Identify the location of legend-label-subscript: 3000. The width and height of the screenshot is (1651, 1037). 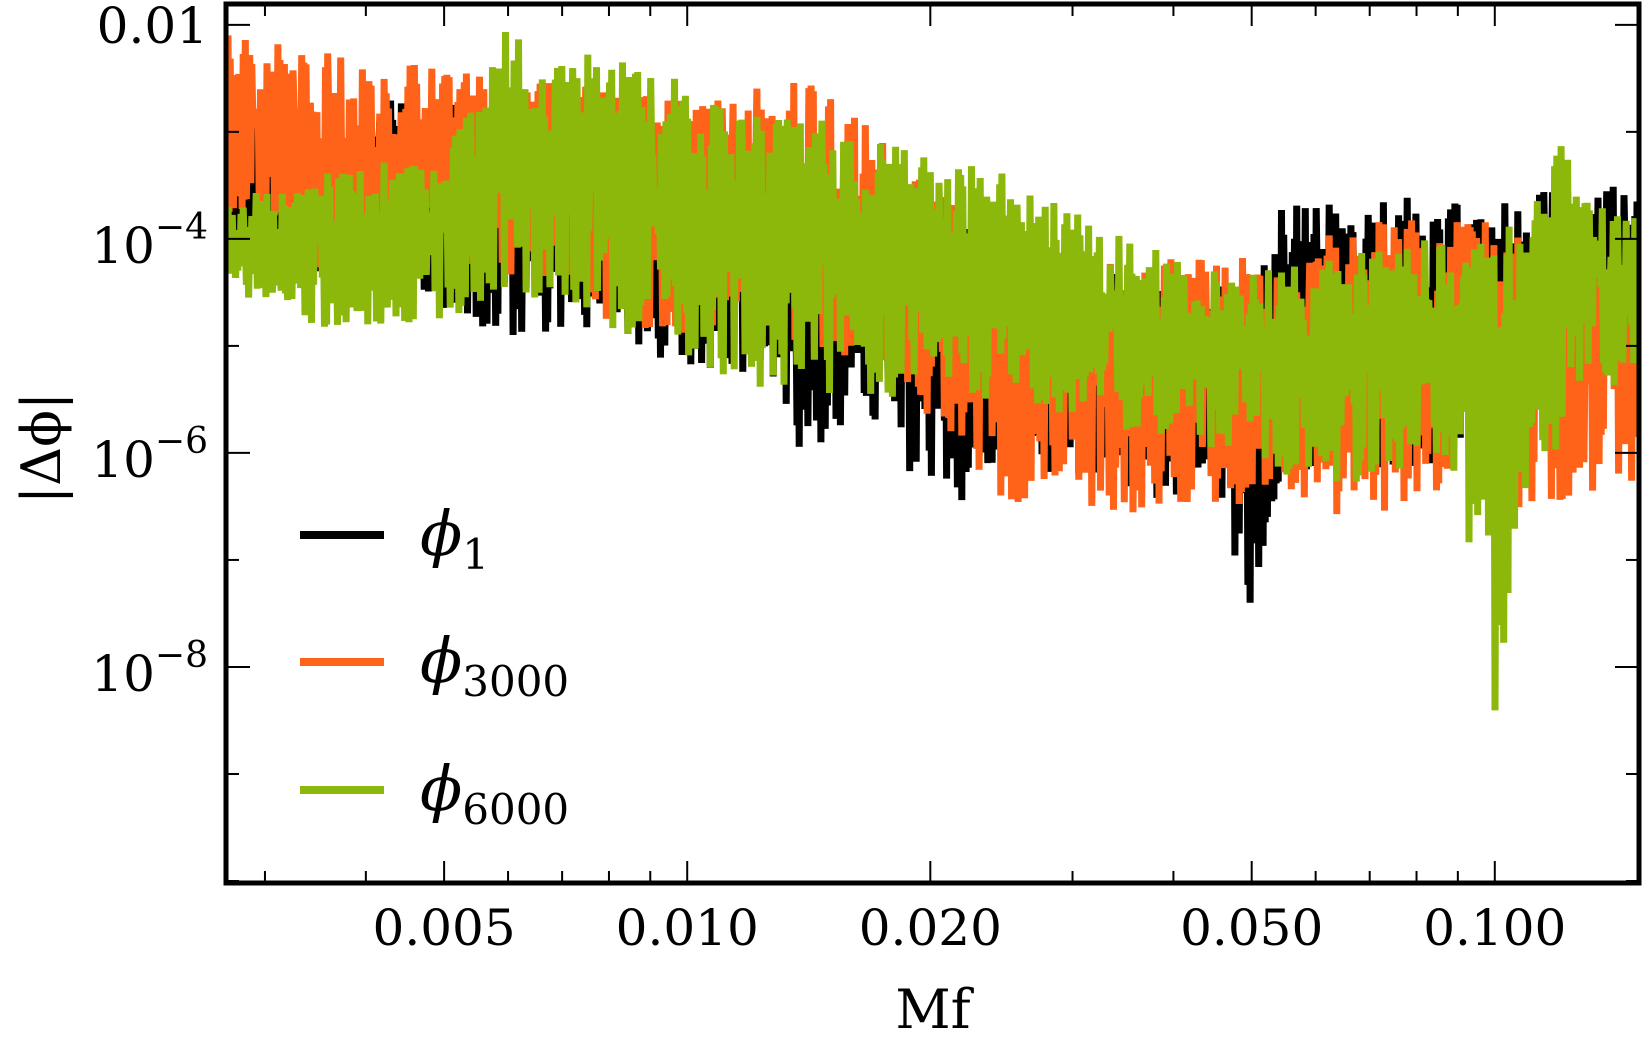
(515, 681).